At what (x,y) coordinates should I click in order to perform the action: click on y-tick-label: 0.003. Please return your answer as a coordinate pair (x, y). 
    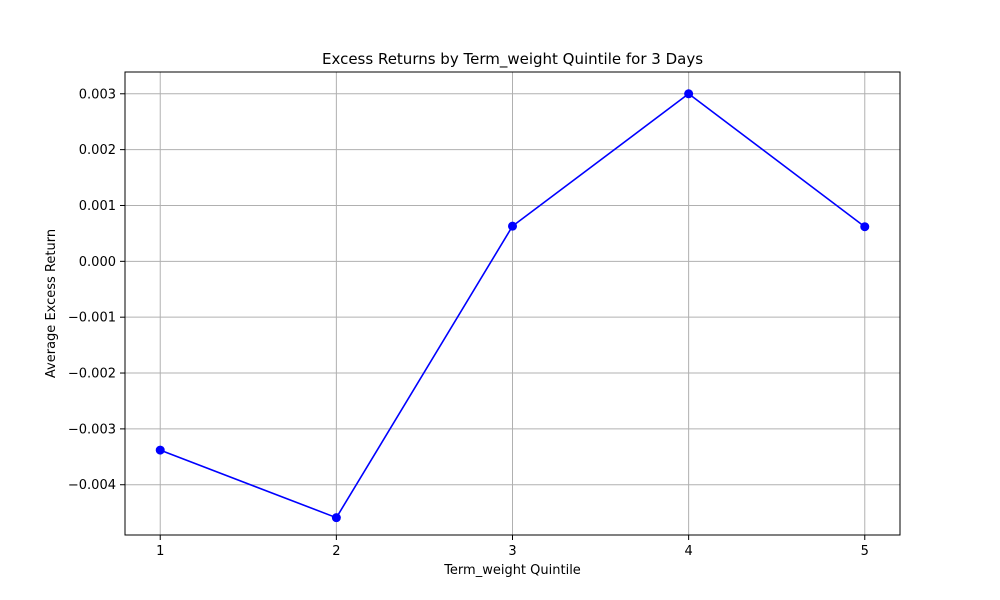
    Looking at the image, I should click on (97, 94).